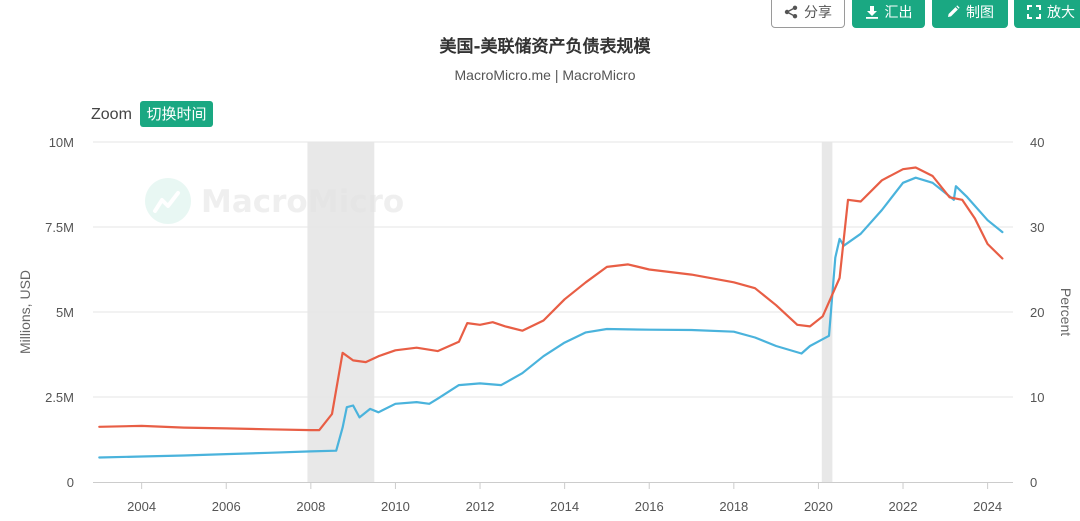  I want to click on x-tick-label: 2024, so click(987, 506).